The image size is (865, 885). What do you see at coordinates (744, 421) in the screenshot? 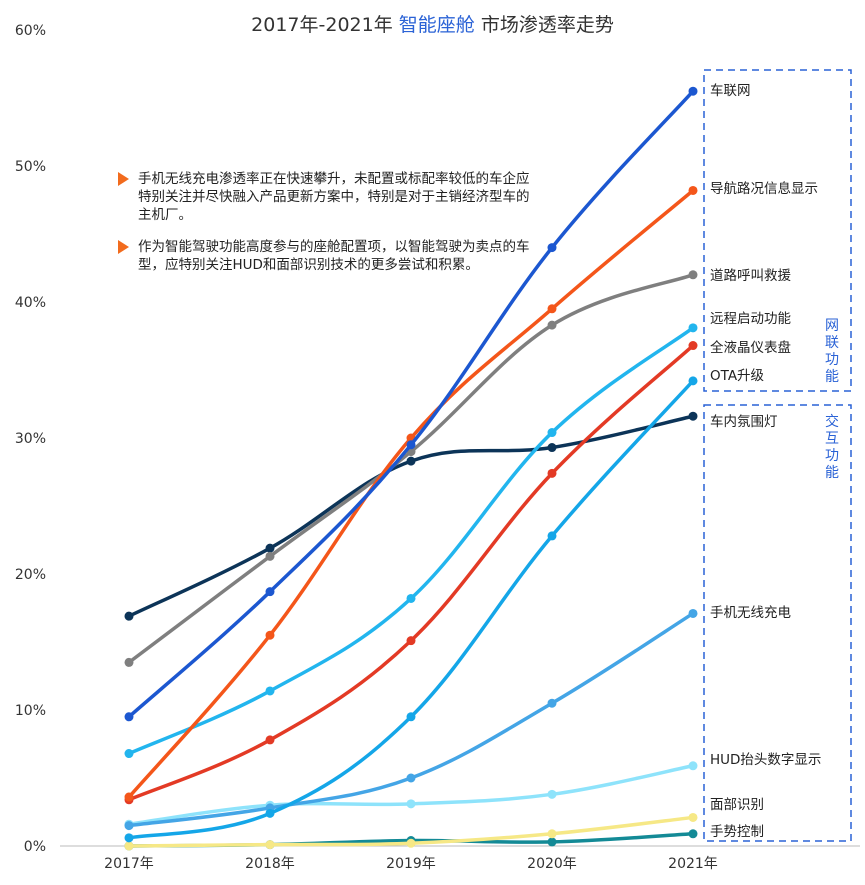
I see `series-end-label: 车内氛围灯` at bounding box center [744, 421].